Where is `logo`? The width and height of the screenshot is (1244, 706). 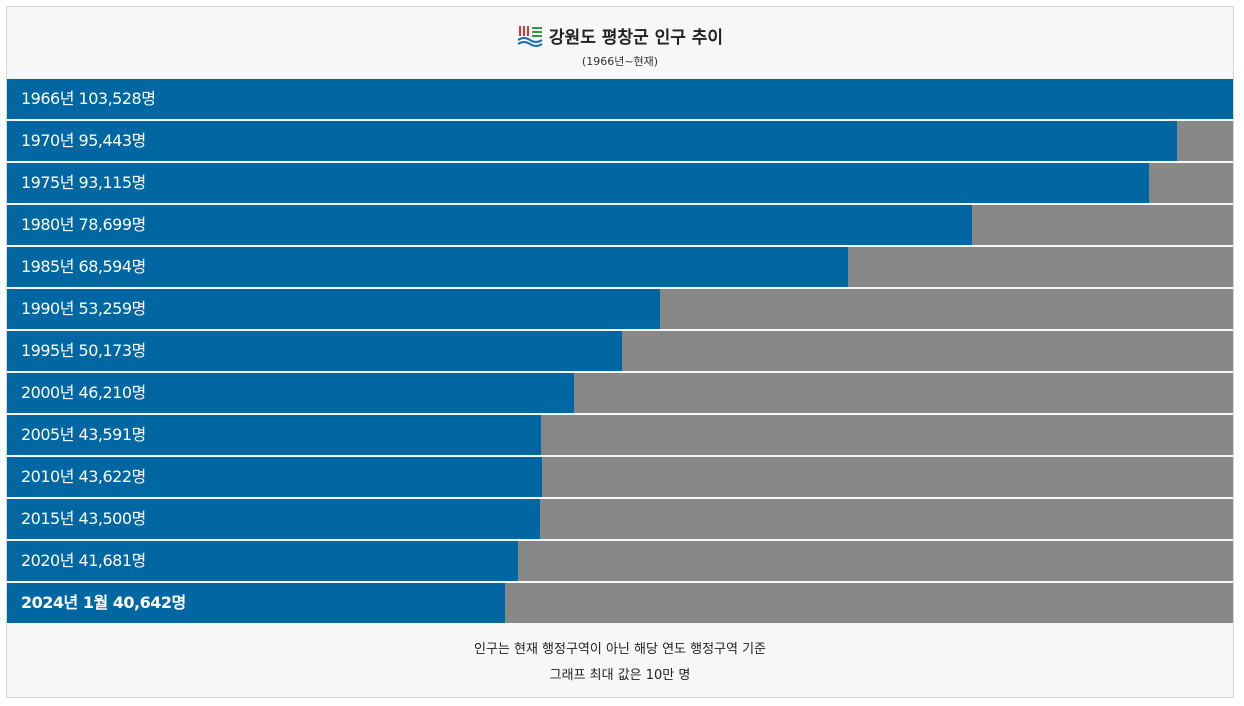
logo is located at coordinates (530, 36).